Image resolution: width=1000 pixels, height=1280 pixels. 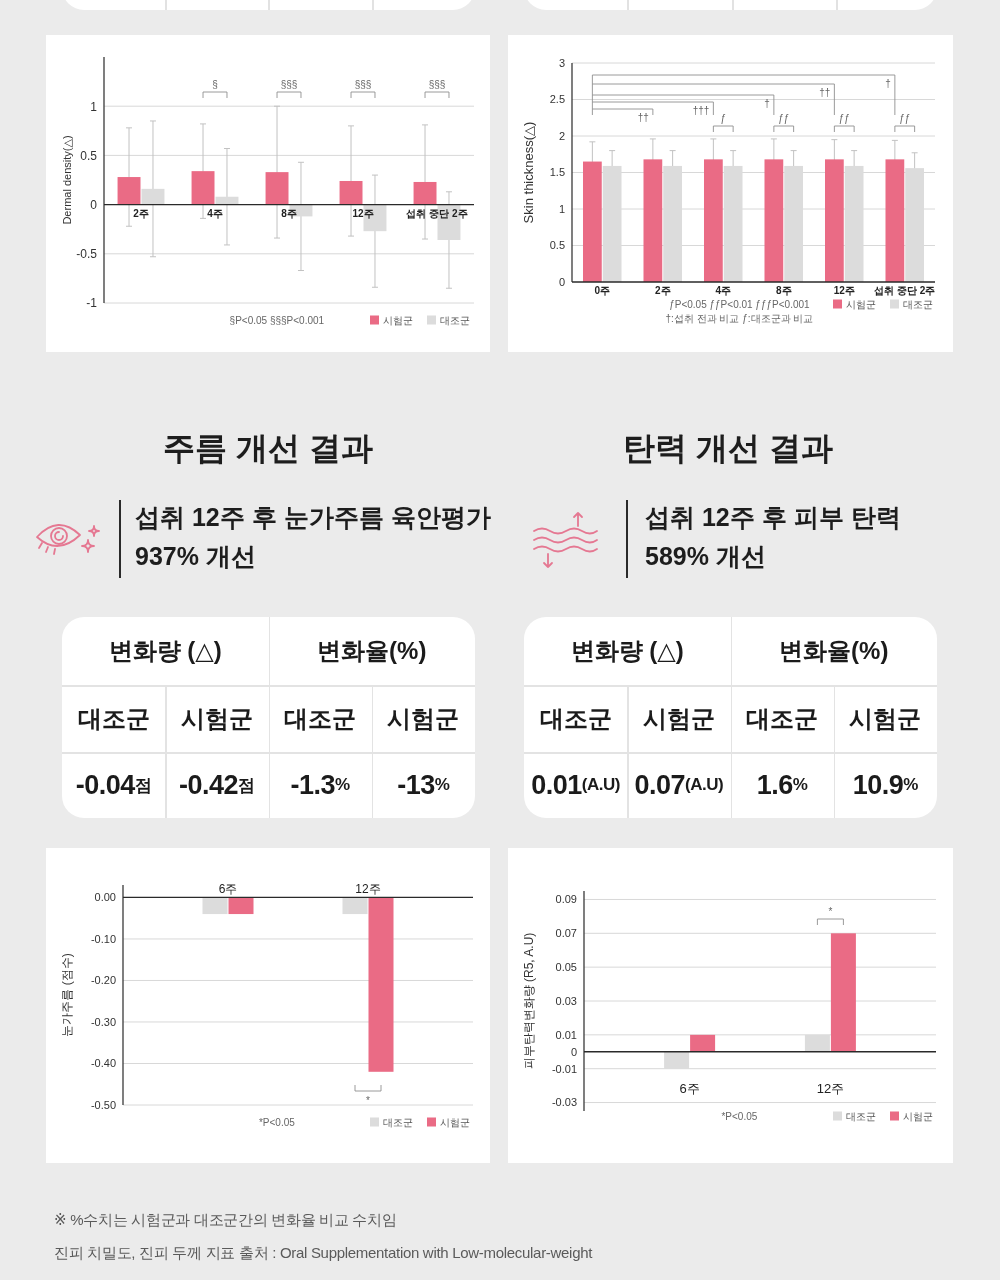 I want to click on text: ※ %수치는 시험군과 대조군간의 변화율 비교 수치임, so click(x=225, y=1220).